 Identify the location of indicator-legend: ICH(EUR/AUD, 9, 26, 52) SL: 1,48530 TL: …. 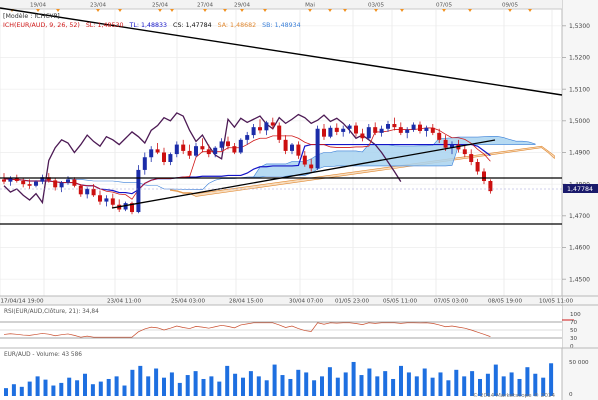
(152, 25).